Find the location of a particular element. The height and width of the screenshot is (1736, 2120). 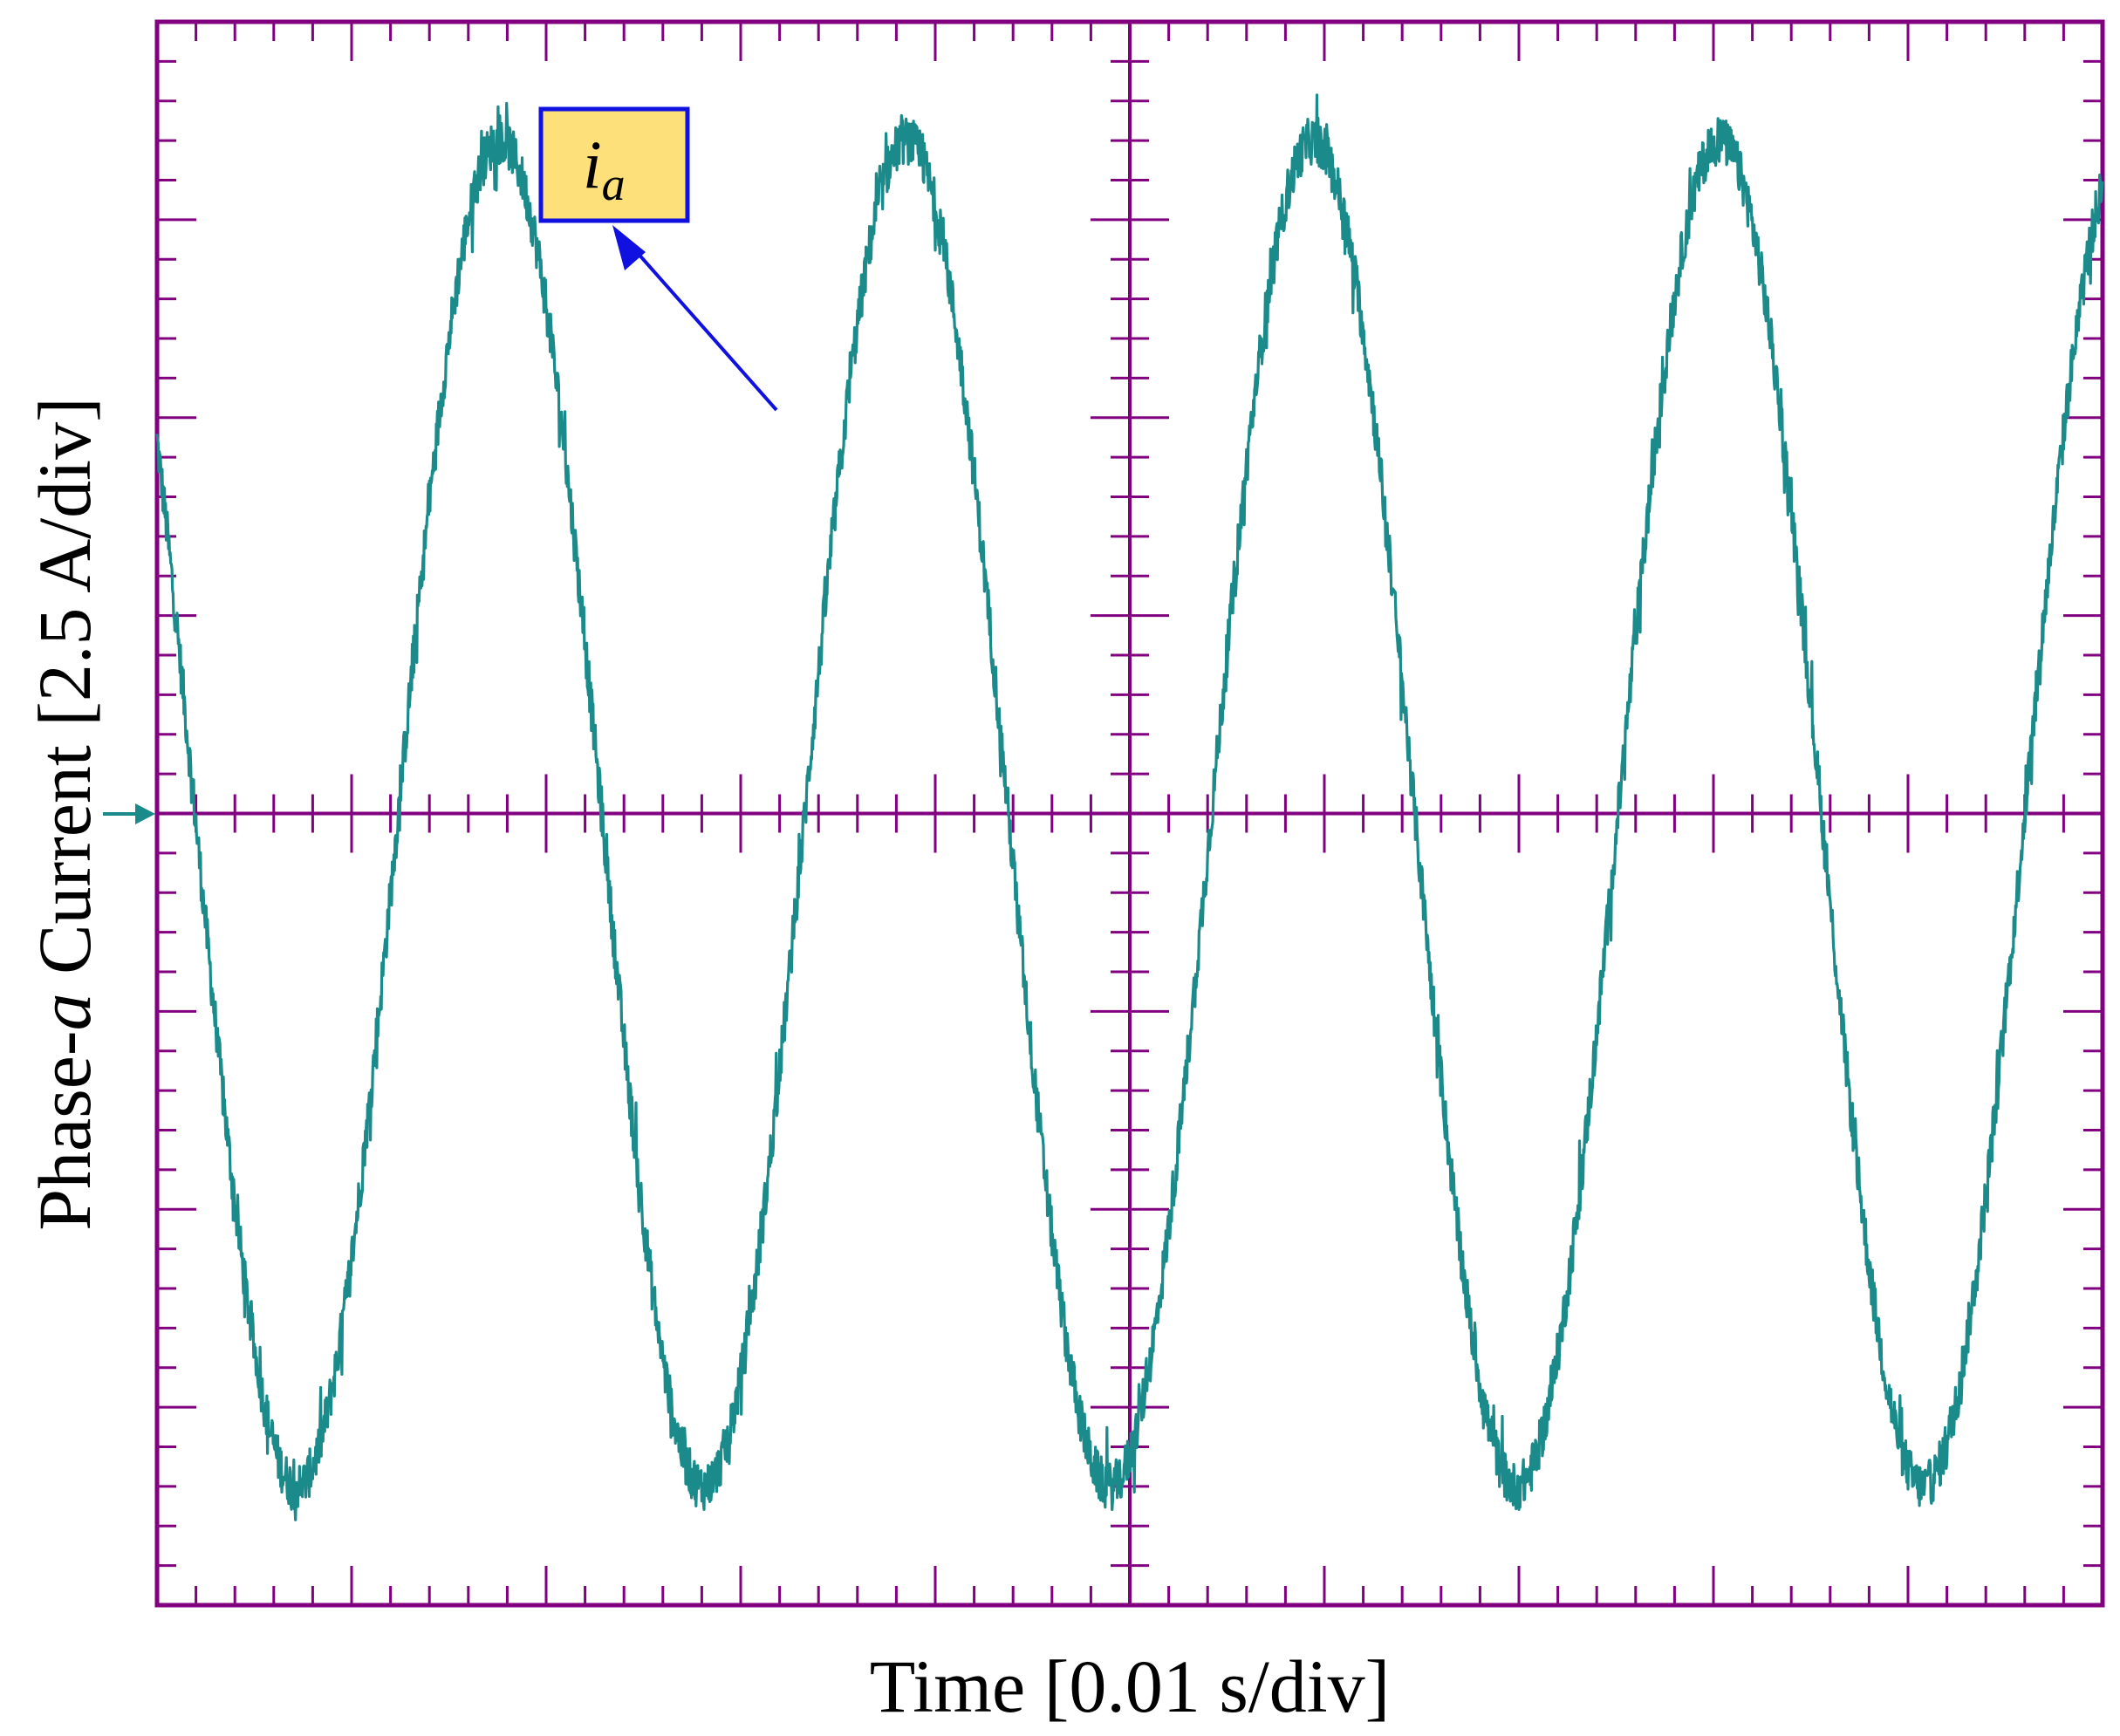

annotation-label-text: ia is located at coordinates (604, 168).